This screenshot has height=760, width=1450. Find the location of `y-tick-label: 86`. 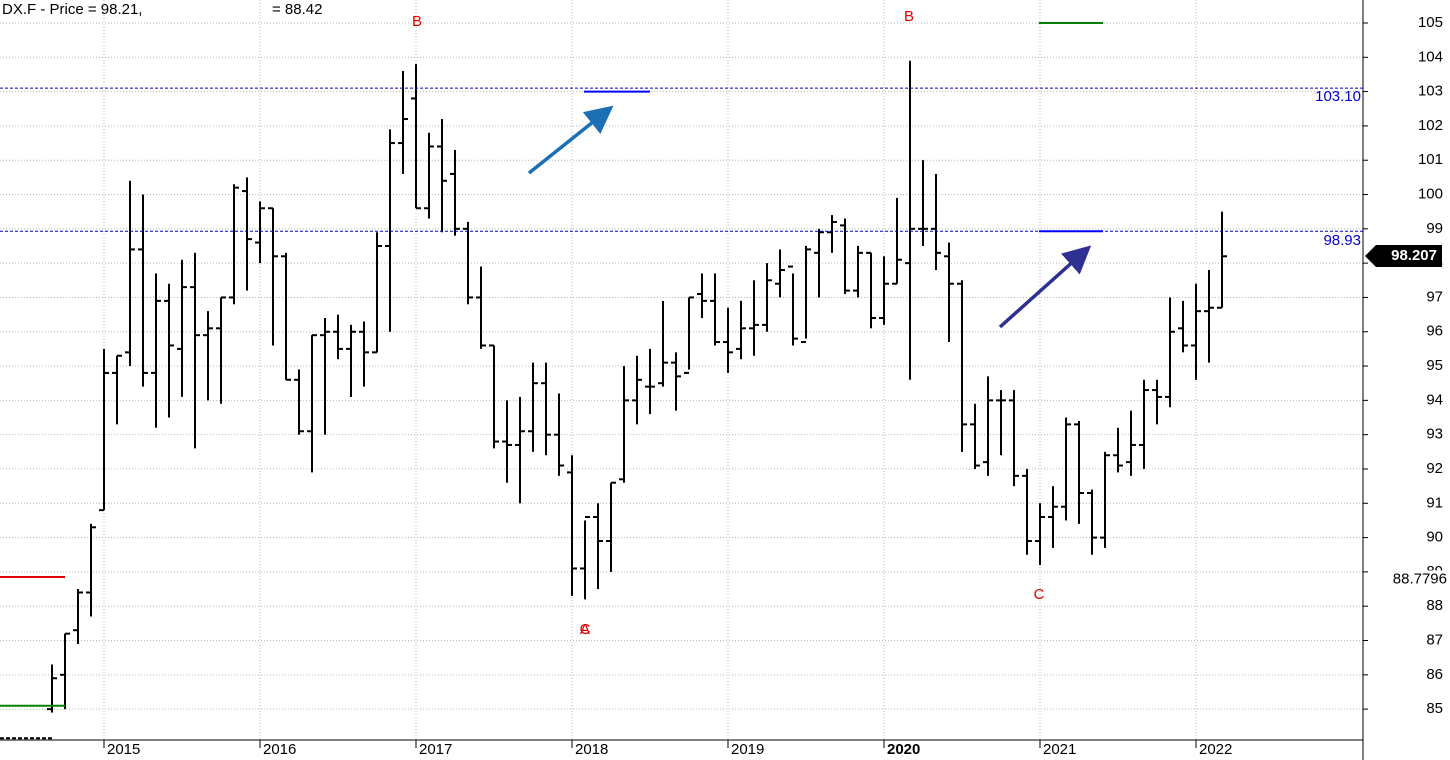

y-tick-label: 86 is located at coordinates (1434, 674).